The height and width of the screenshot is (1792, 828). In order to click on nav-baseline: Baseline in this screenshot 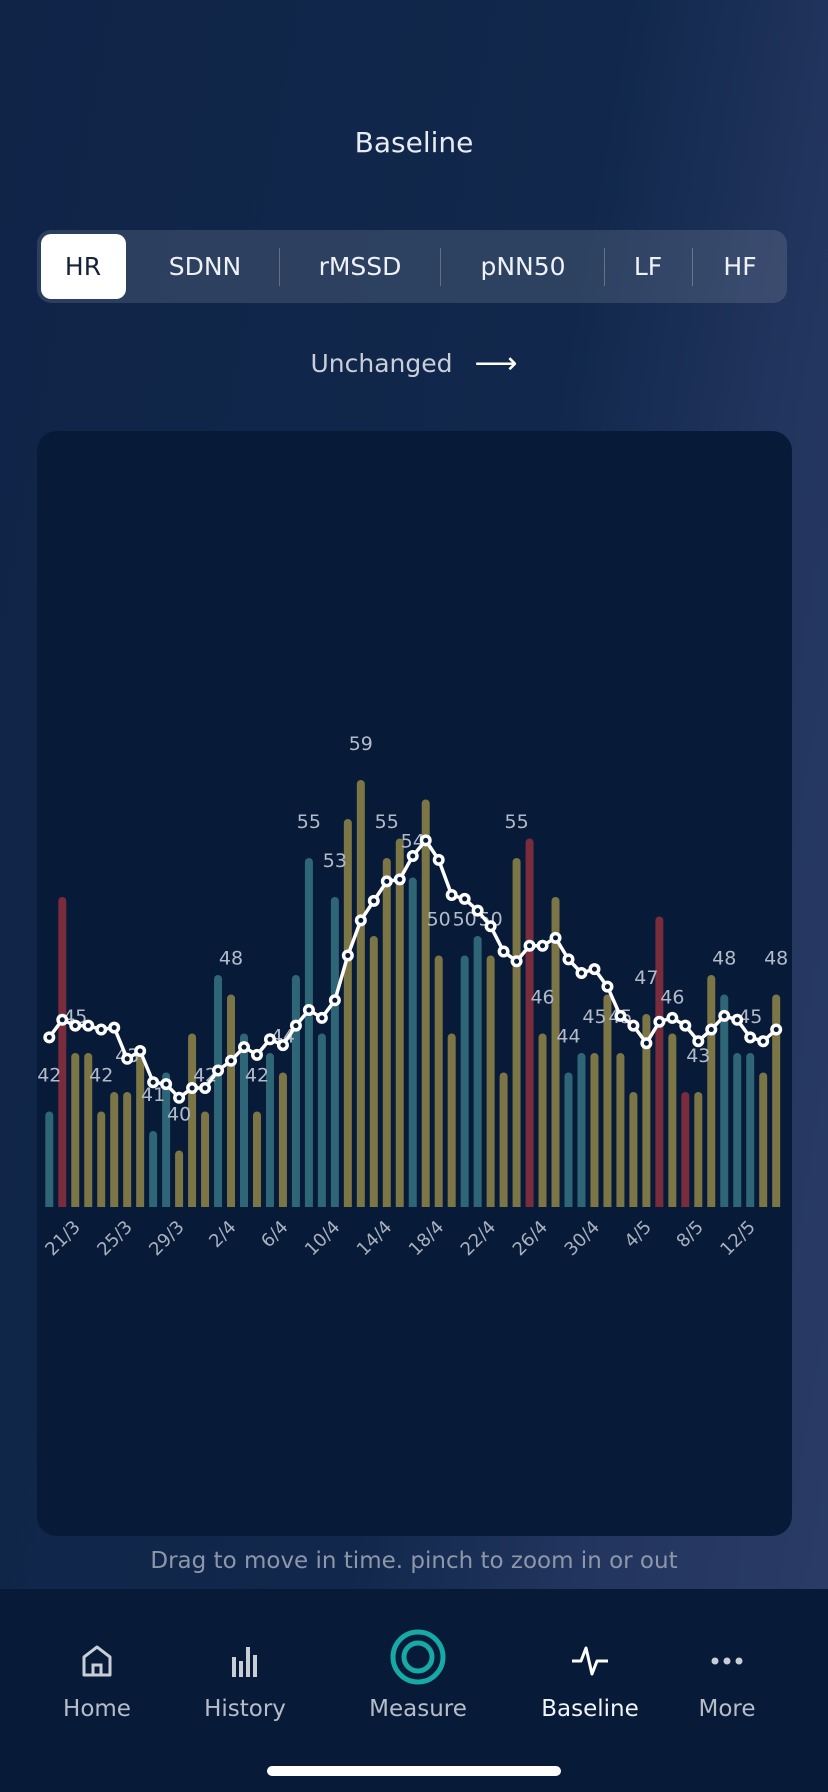, I will do `click(590, 1664)`.